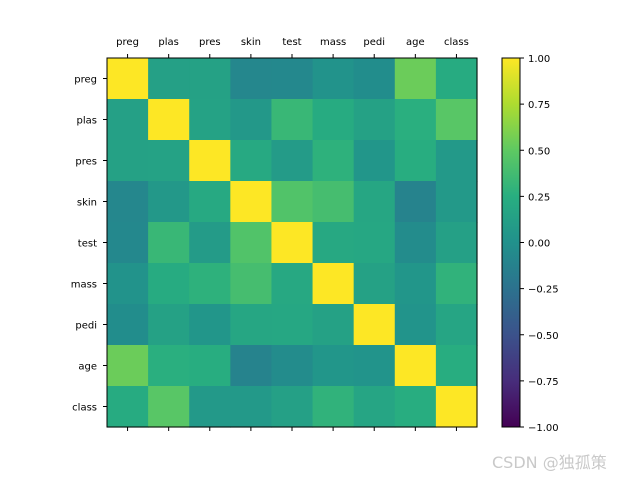 This screenshot has width=640, height=480. What do you see at coordinates (415, 202) in the screenshot?
I see `heatmap-cell-skin-age` at bounding box center [415, 202].